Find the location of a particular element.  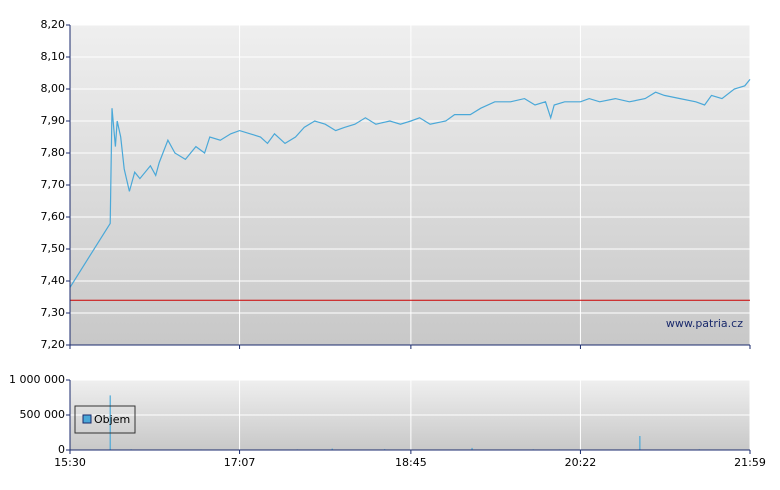

y-tick-label: 7,90 is located at coordinates (53, 120).